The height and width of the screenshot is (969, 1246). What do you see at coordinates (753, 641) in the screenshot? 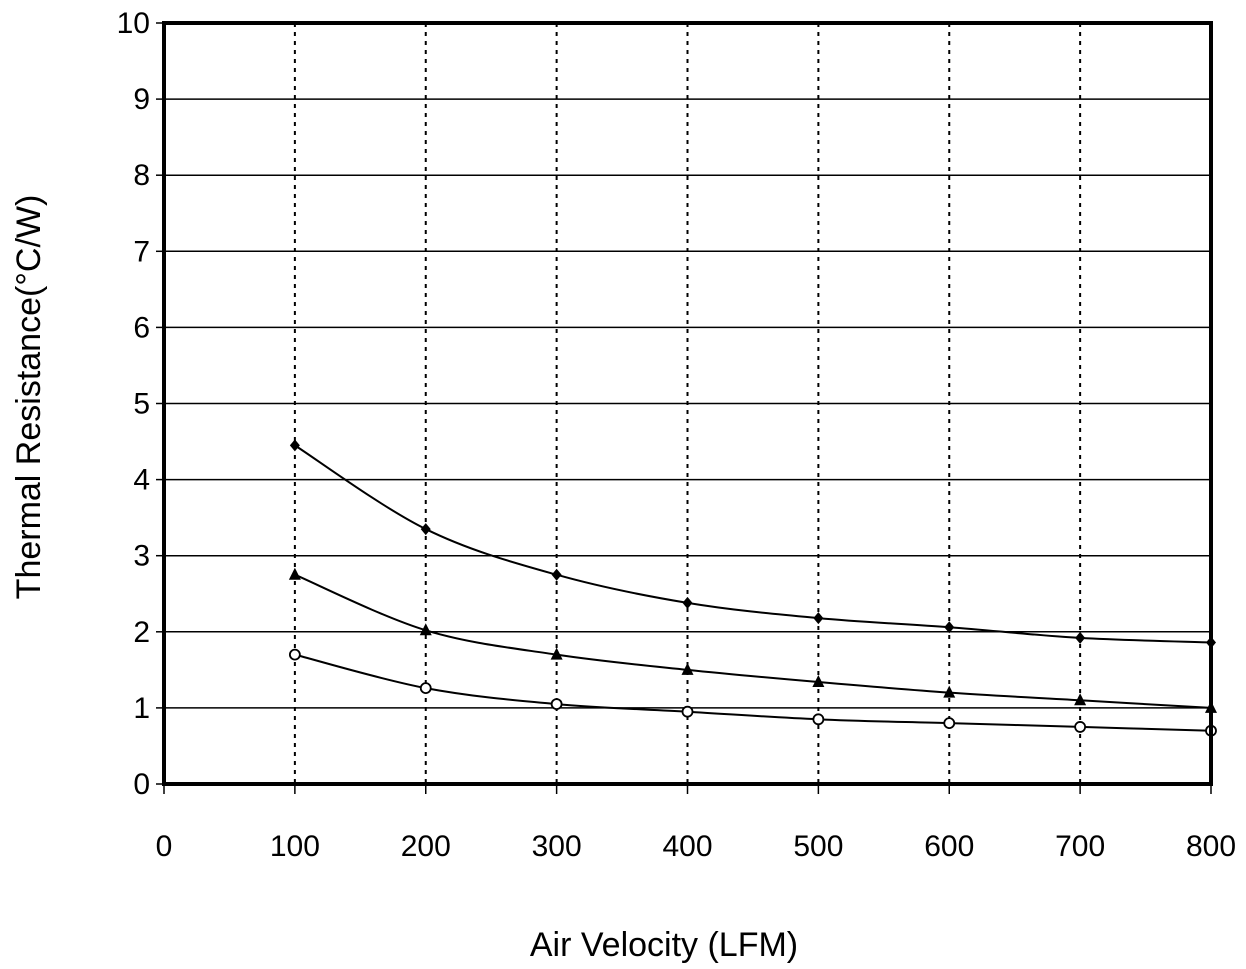
I see `series-2-line` at bounding box center [753, 641].